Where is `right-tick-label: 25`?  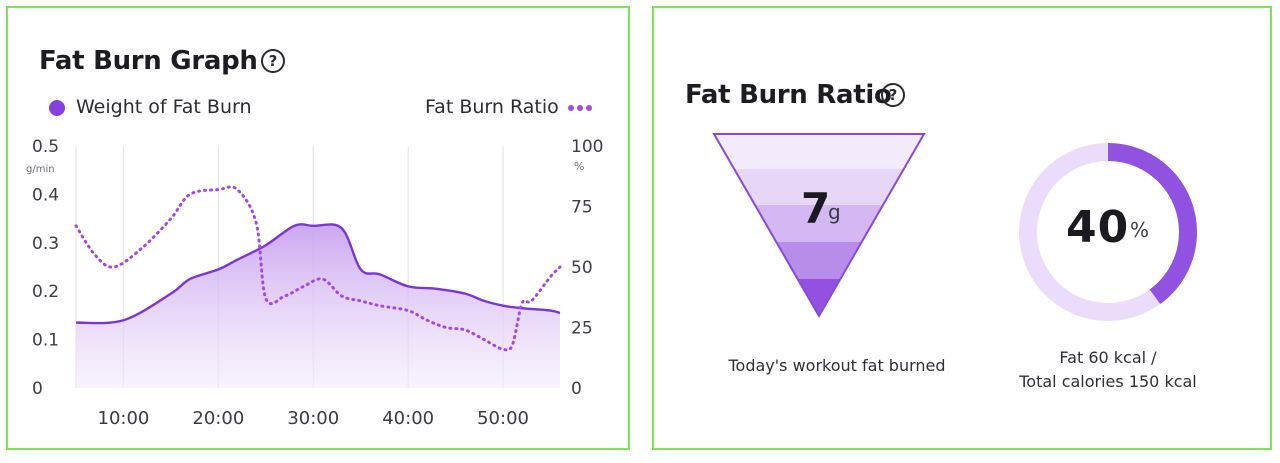
right-tick-label: 25 is located at coordinates (582, 329).